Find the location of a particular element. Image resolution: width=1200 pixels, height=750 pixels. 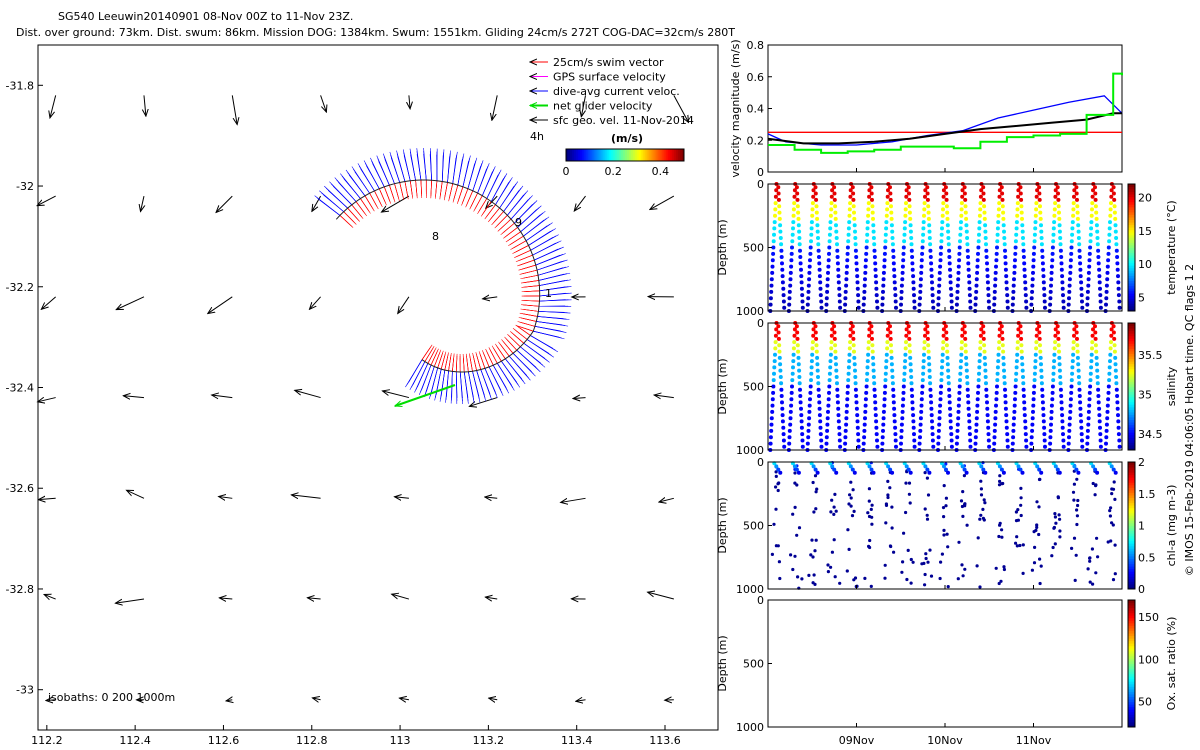

time-tick-label: 09Nov is located at coordinates (857, 740).